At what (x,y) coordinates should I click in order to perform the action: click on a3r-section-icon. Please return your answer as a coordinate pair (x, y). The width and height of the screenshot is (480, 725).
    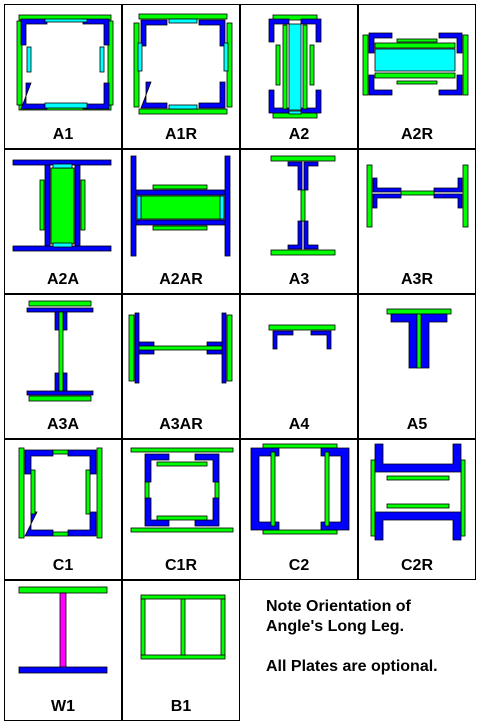
    Looking at the image, I should click on (417, 196).